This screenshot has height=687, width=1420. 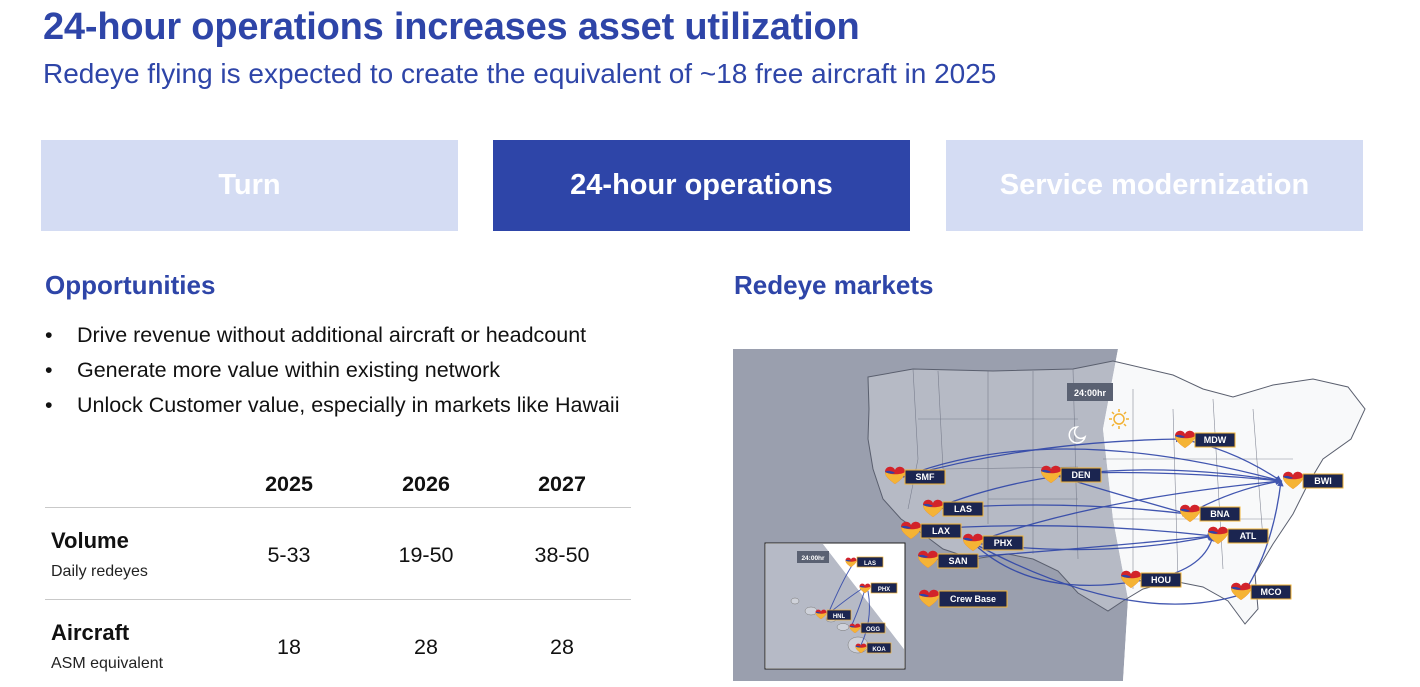 I want to click on city-phx: PHX, so click(x=993, y=542).